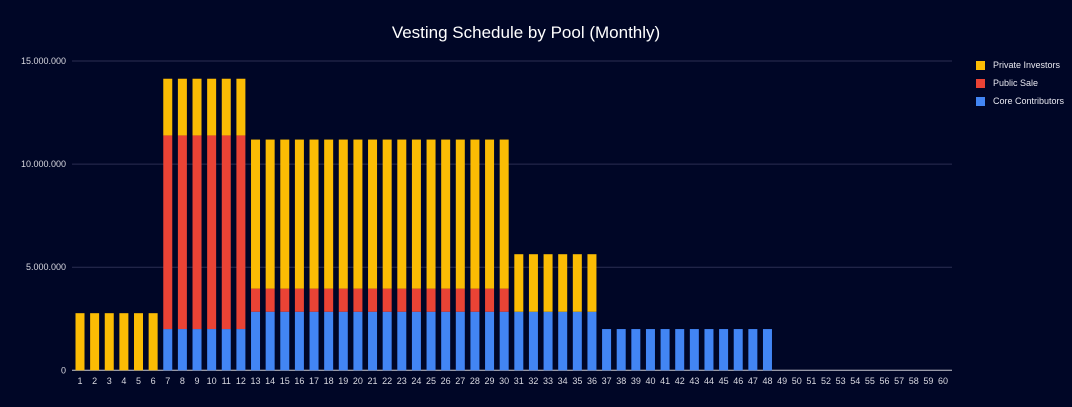  I want to click on x-tick-label: 18, so click(329, 381).